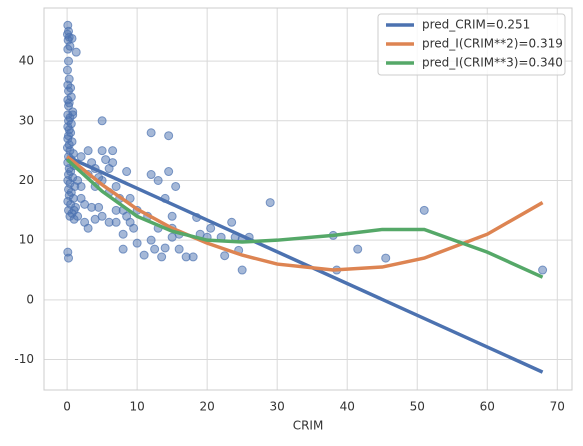 This screenshot has width=583, height=446. Describe the element at coordinates (417, 407) in the screenshot. I see `x-tick-label: 50` at that location.